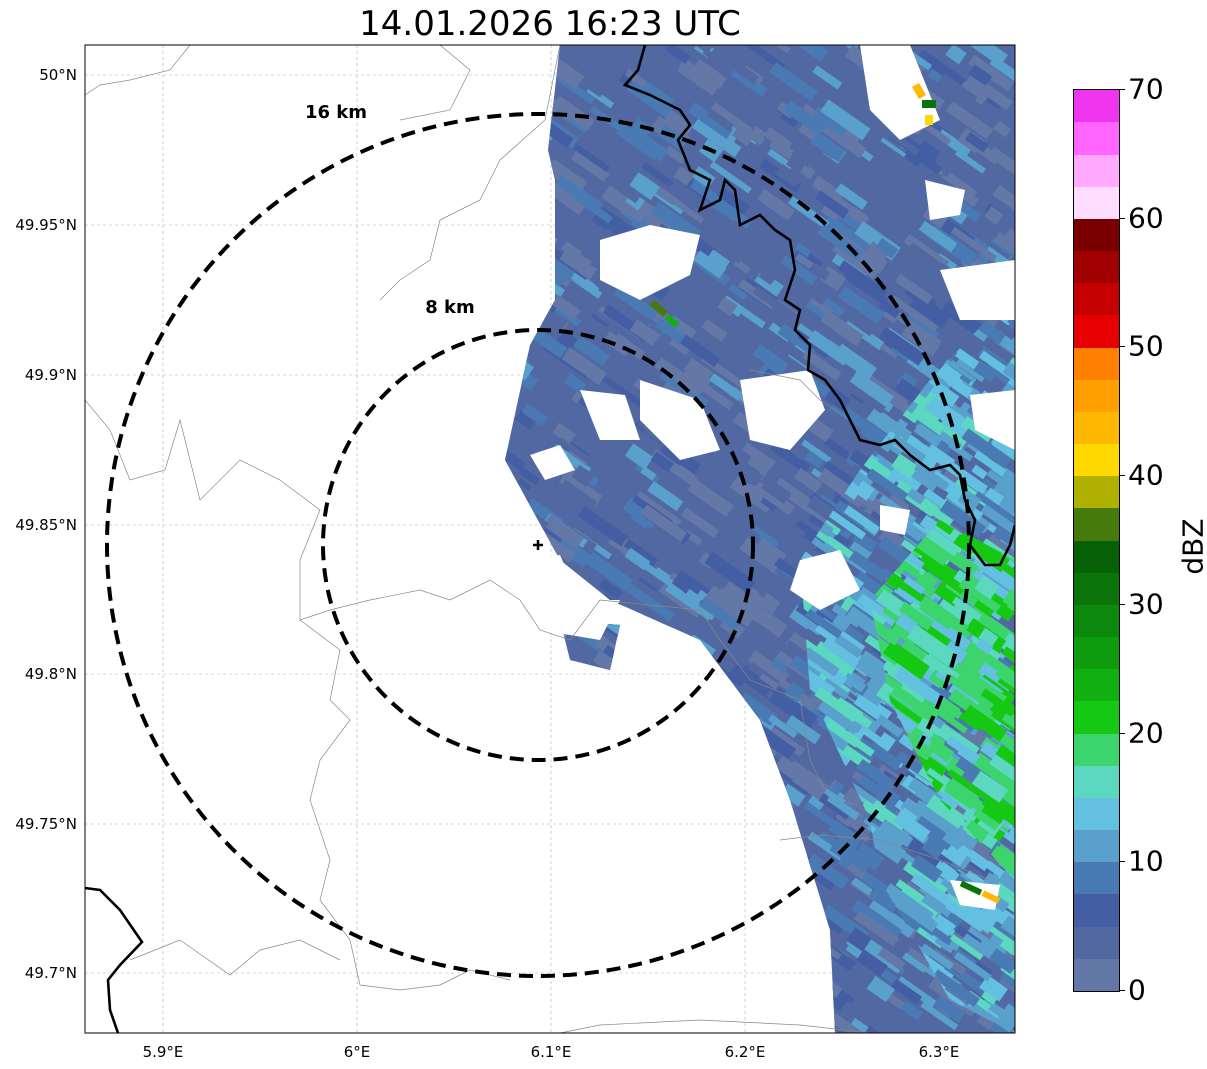  I want to click on range-label-8km: 8 km, so click(450, 307).